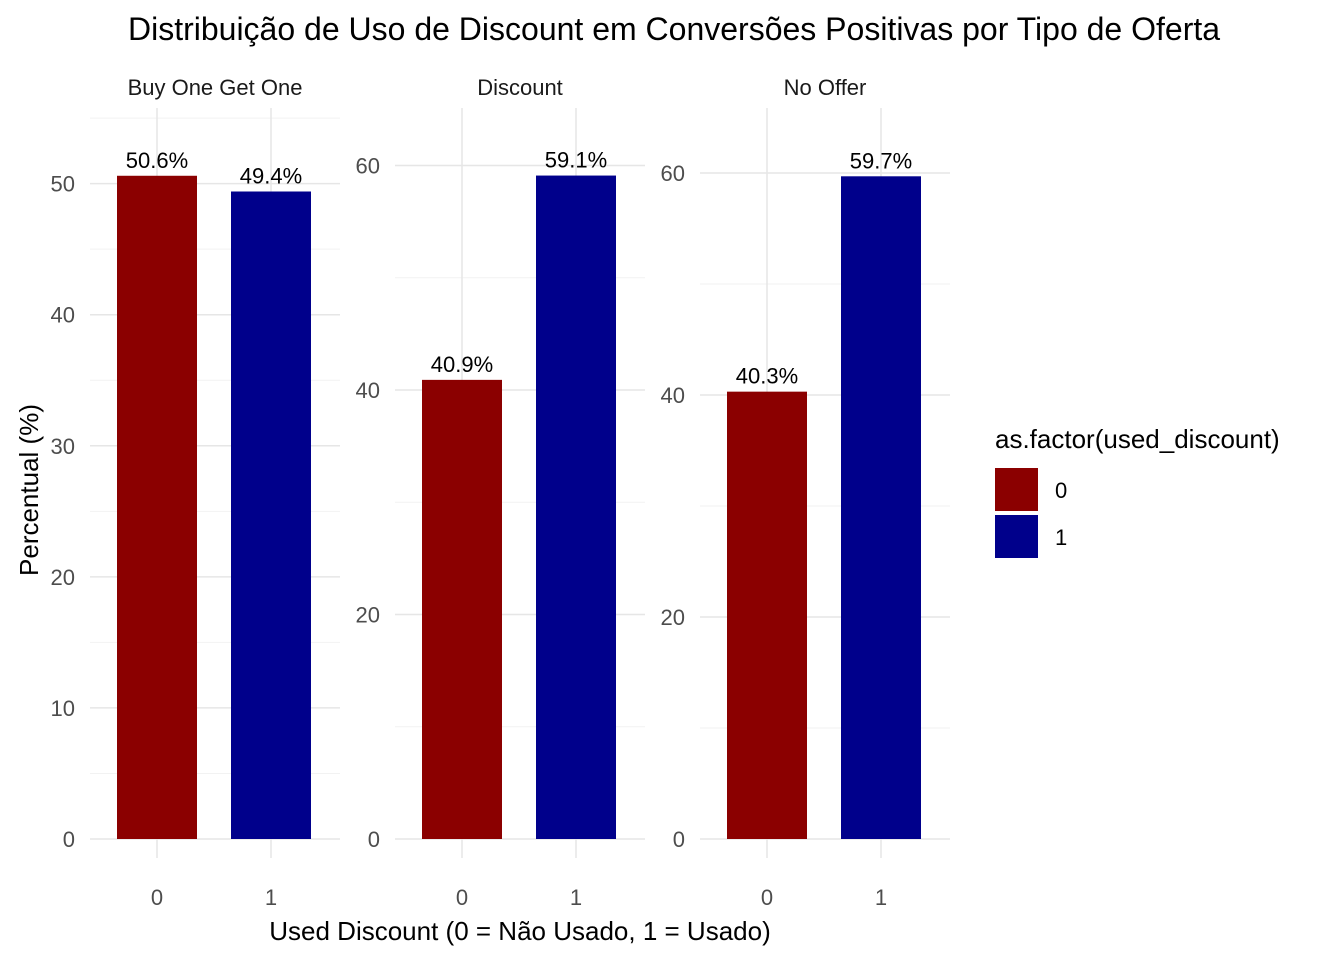 The width and height of the screenshot is (1344, 965). Describe the element at coordinates (1137, 491) in the screenshot. I see `legend: as.factor(used_discount) 01` at that location.